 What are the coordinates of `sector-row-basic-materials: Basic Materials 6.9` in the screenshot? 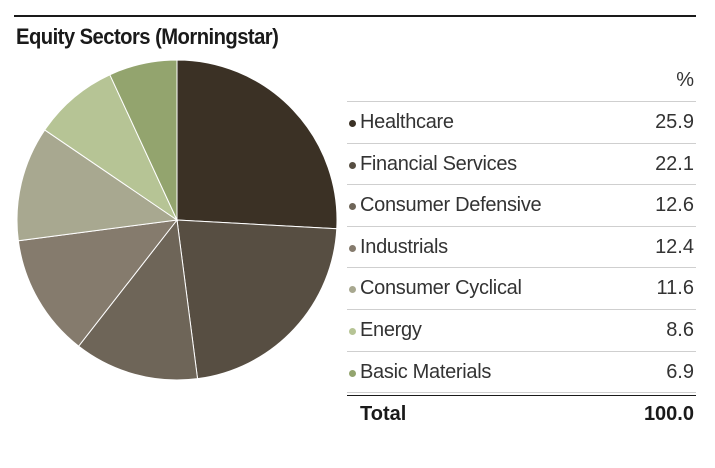 It's located at (521, 373).